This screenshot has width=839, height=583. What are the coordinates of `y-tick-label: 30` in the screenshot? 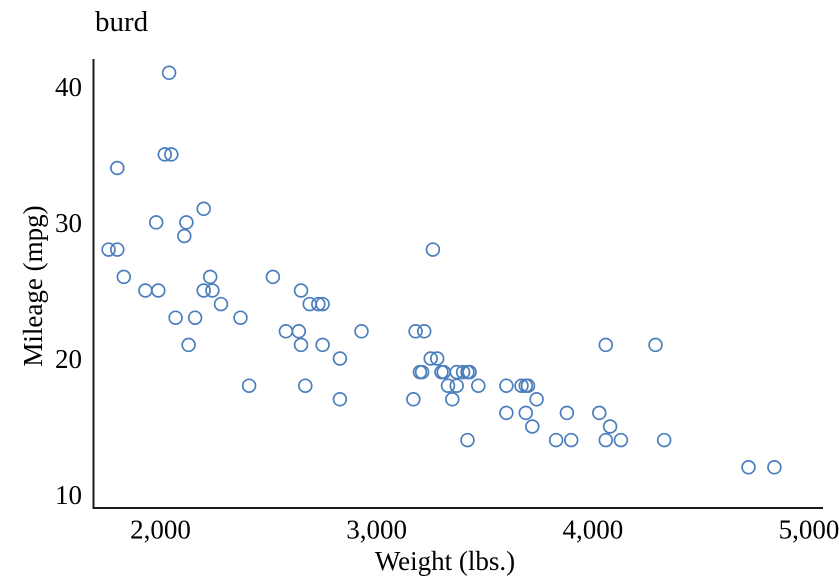 It's located at (68, 223).